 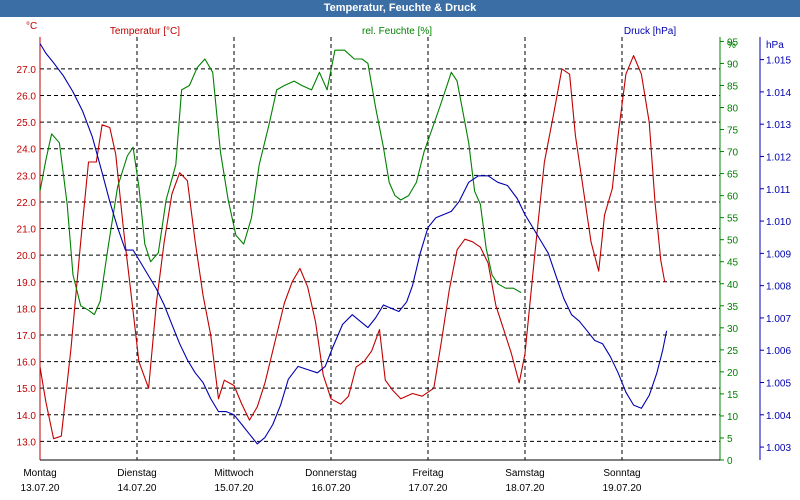 What do you see at coordinates (621, 473) in the screenshot?
I see `x-tick-day-label: Sonntag` at bounding box center [621, 473].